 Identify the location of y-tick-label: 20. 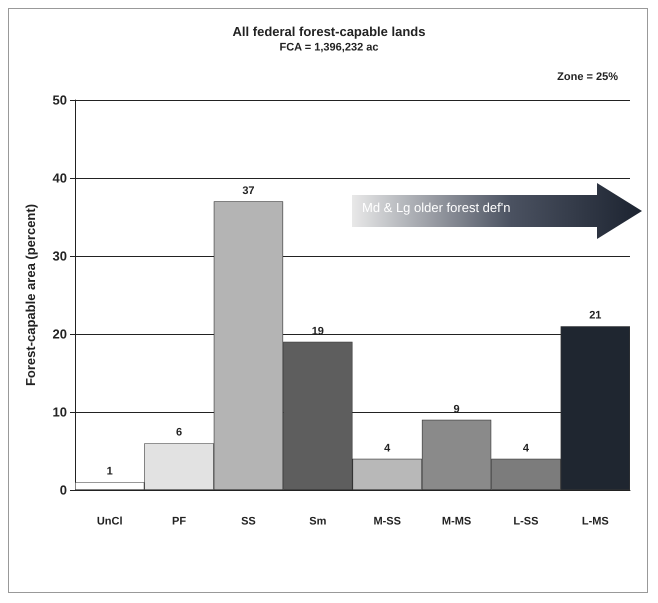
(59, 334).